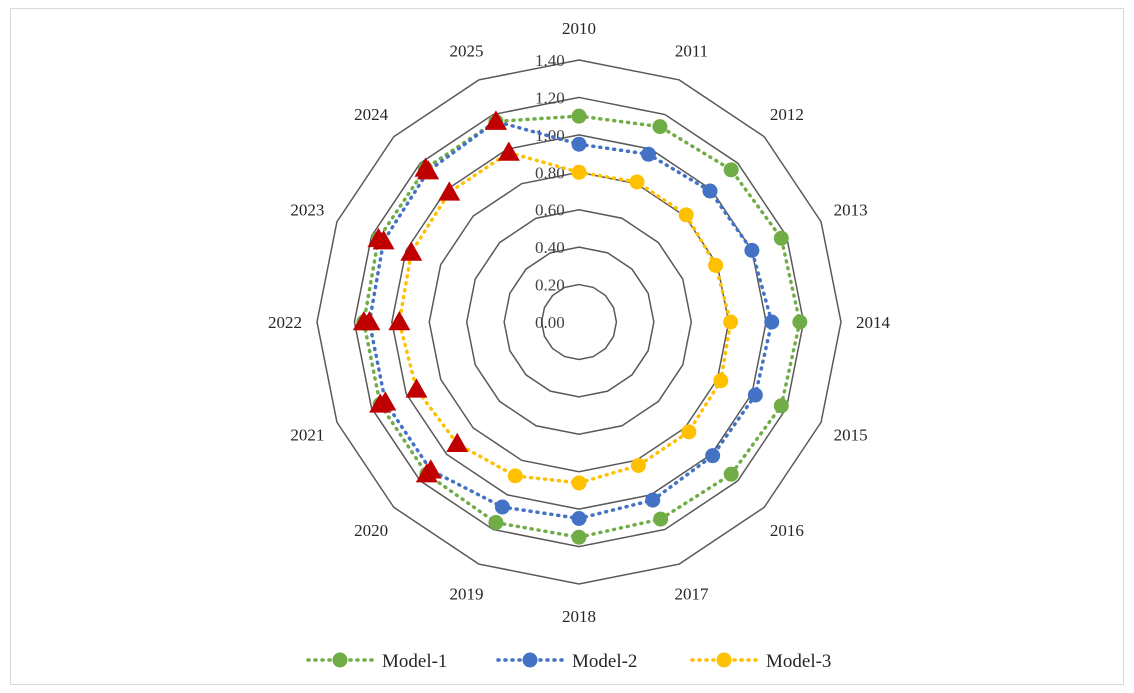 The image size is (1134, 693). I want to click on radial-tick-labels: 0.00 0.20 0.40 0.60 0.80 1.00 1.20 1.40, so click(550, 191).